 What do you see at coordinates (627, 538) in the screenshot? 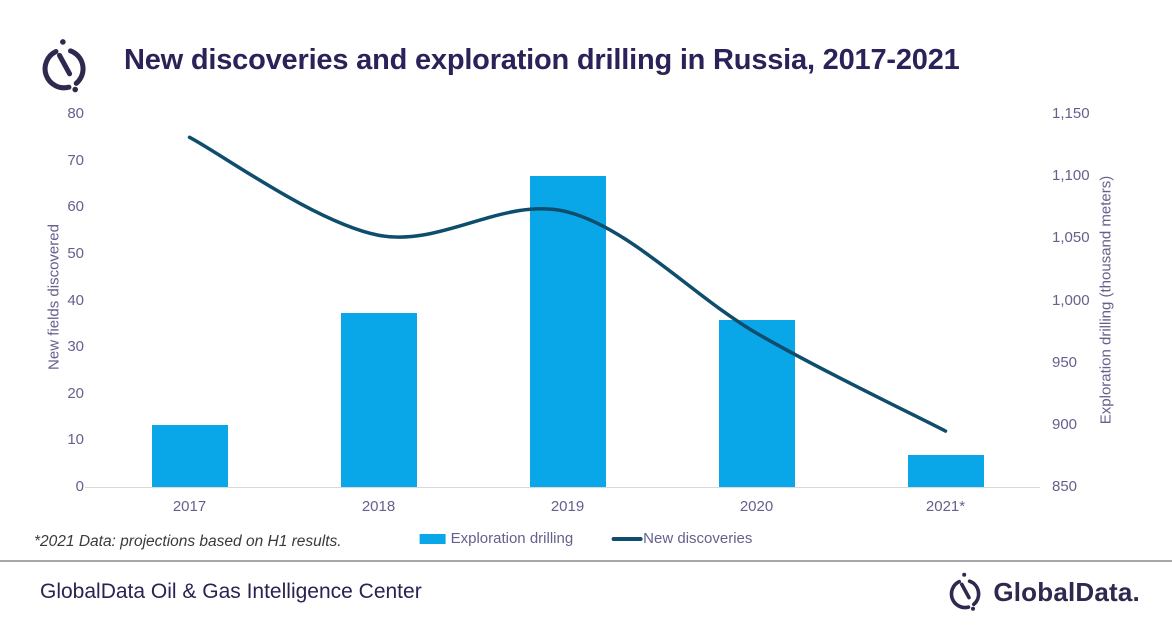
I see `legend-line-swatch` at bounding box center [627, 538].